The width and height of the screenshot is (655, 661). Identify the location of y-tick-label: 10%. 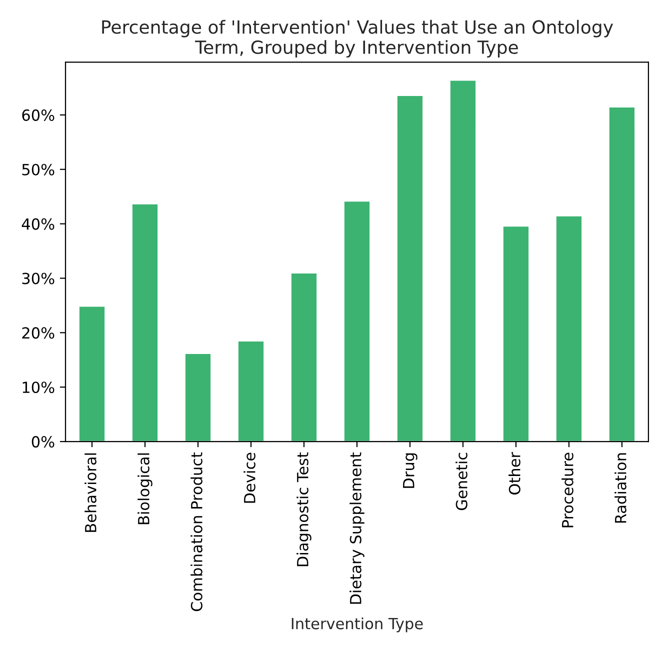
(38, 388).